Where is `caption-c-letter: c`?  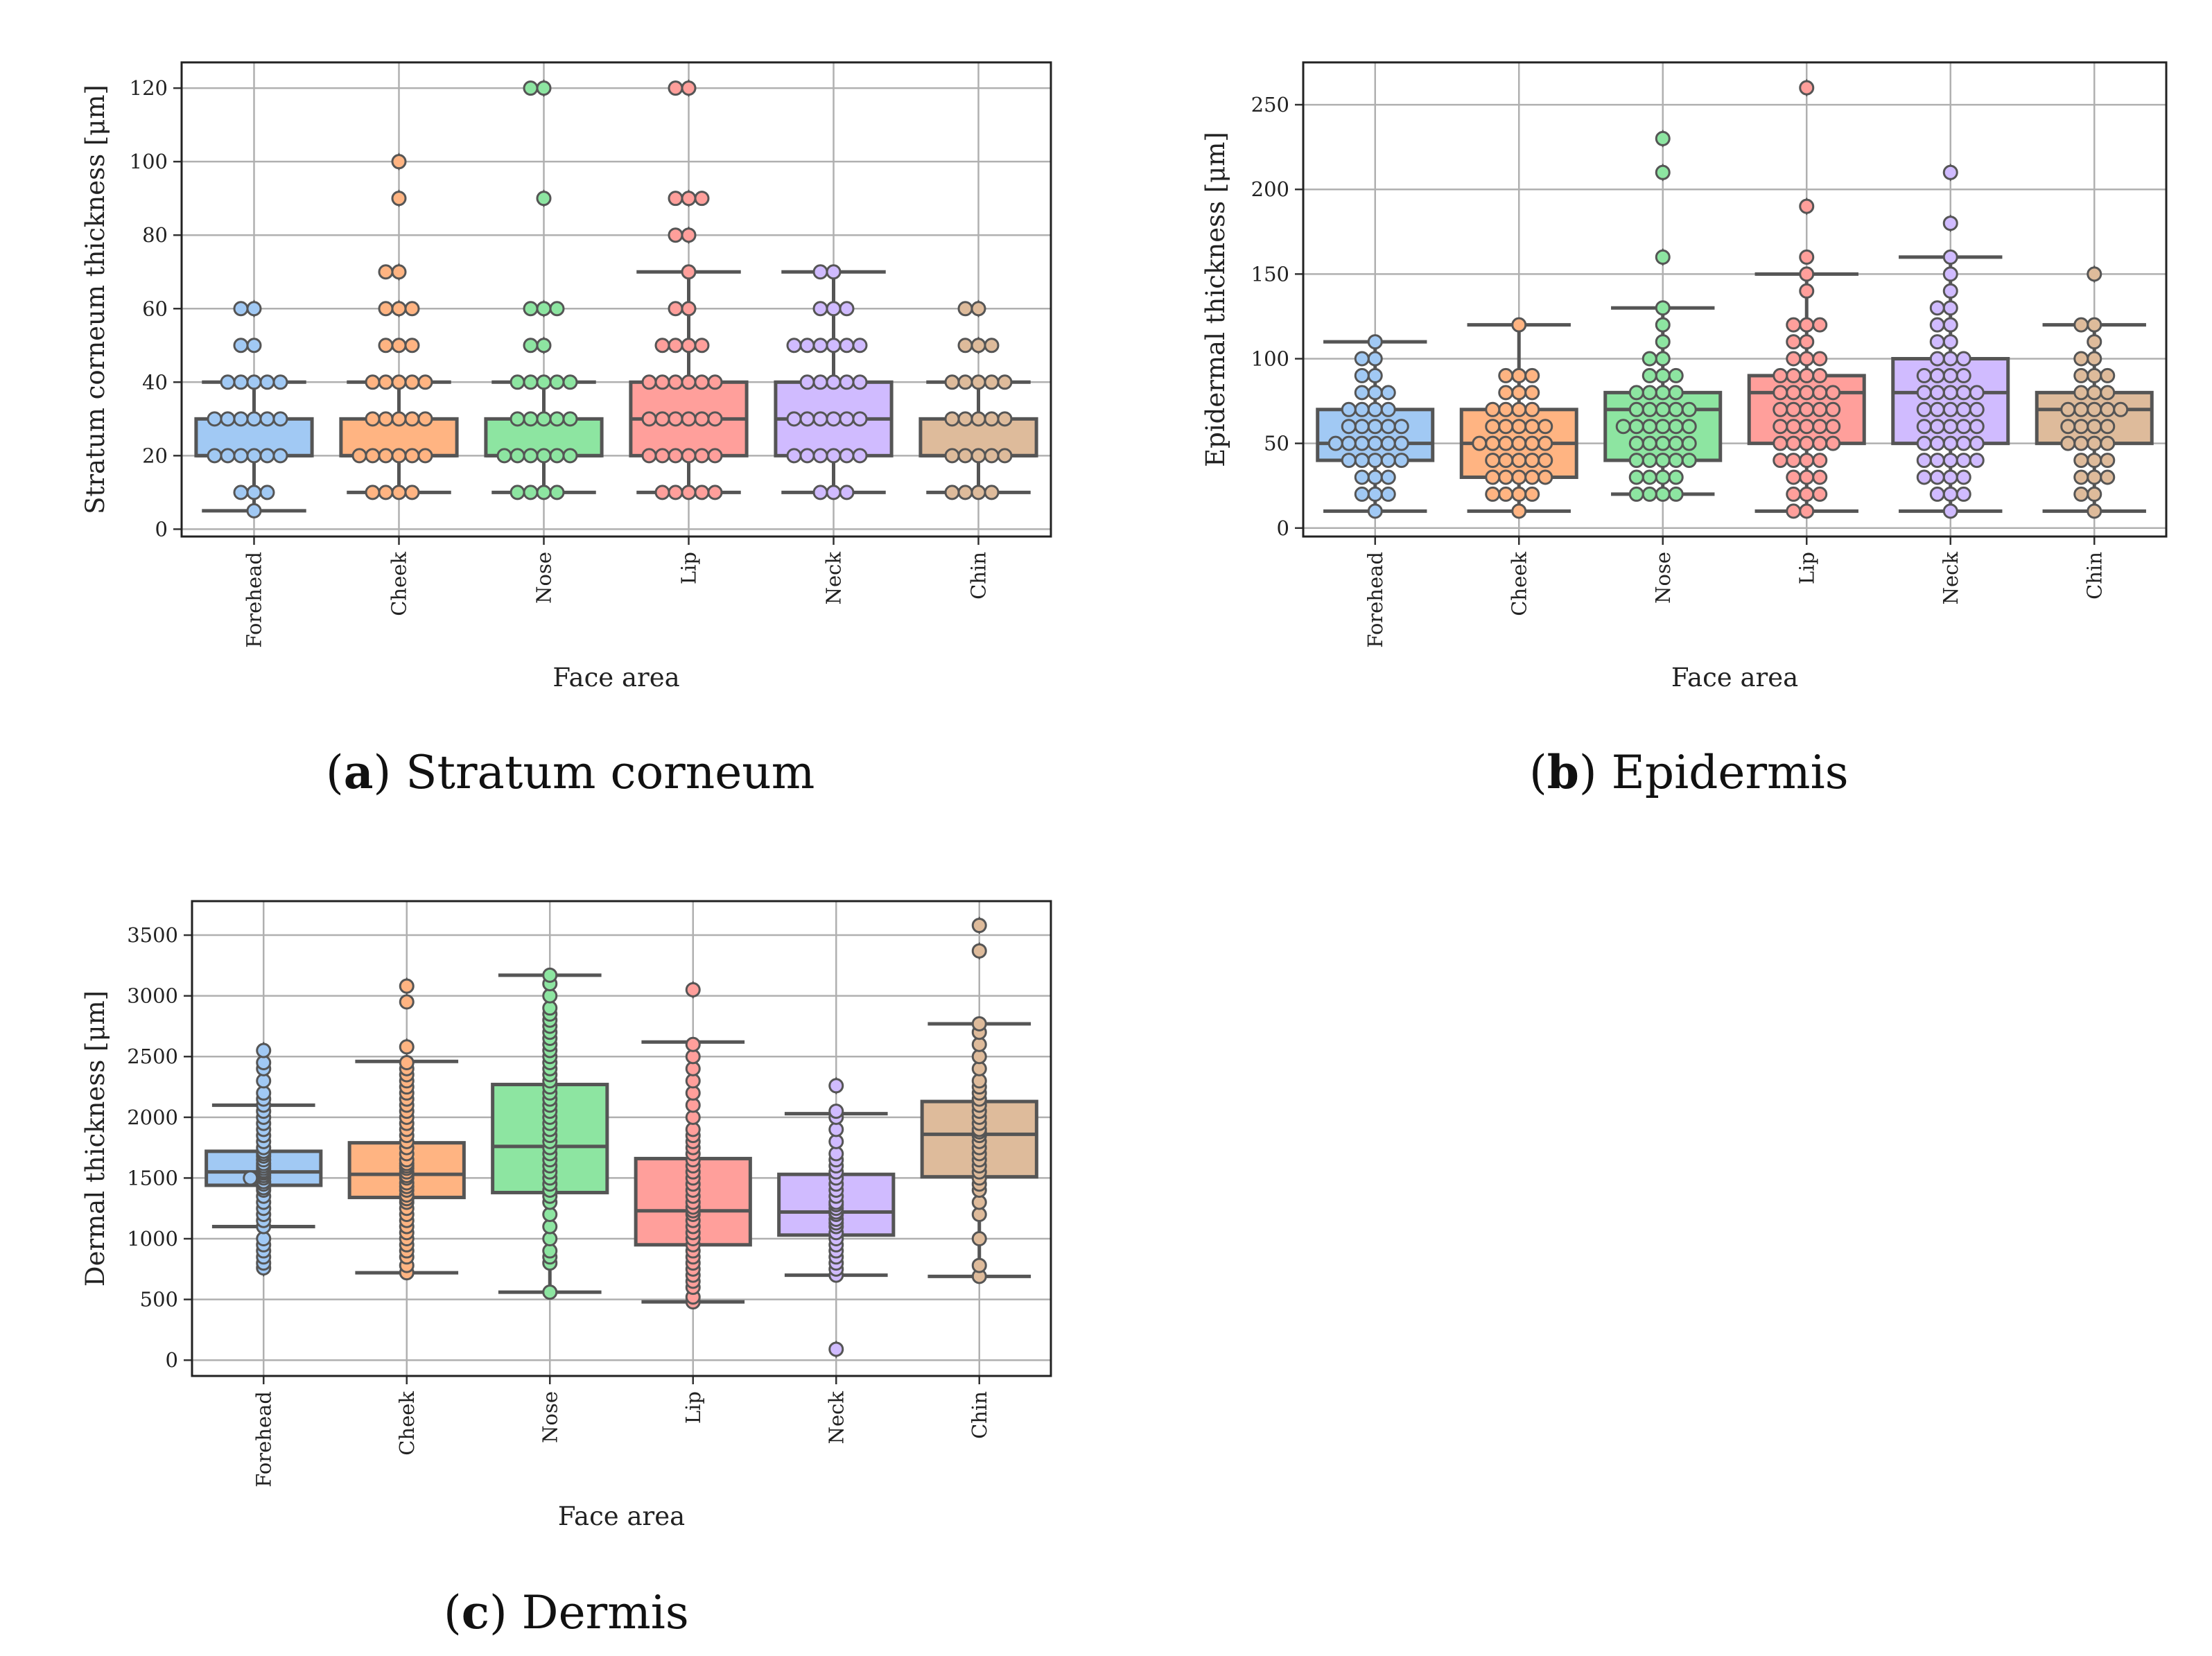
caption-c-letter: c is located at coordinates (475, 1612).